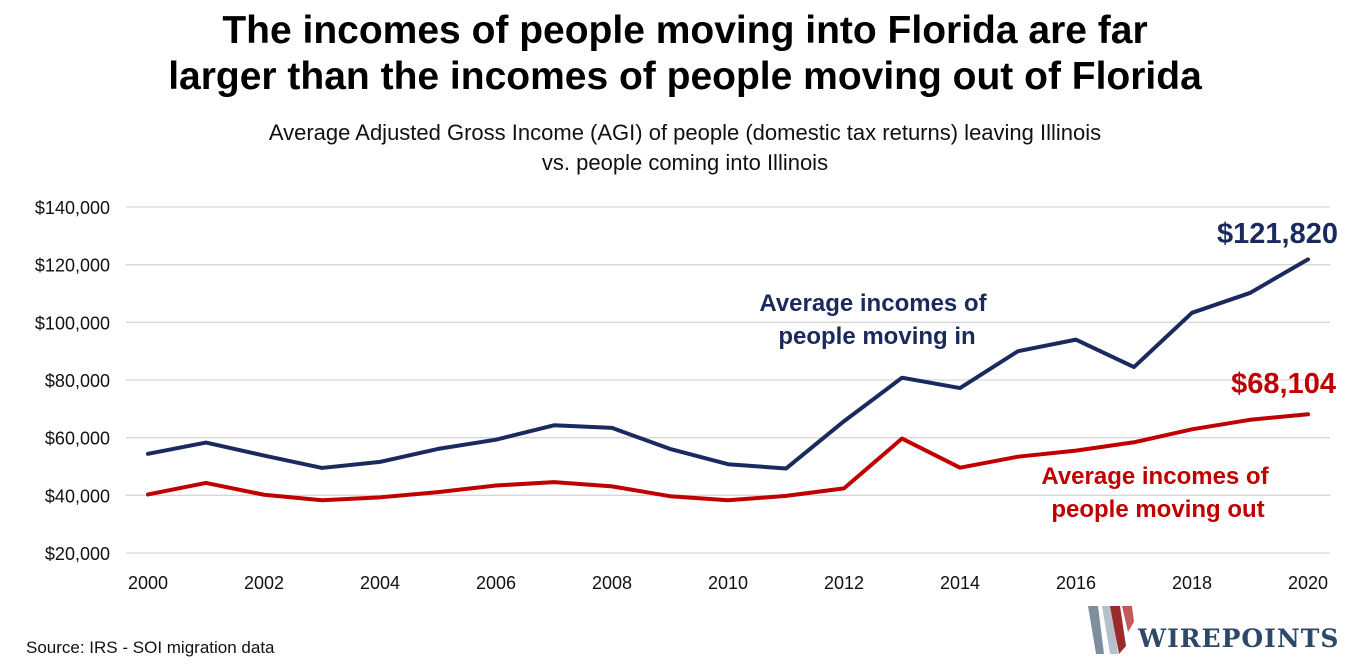 The image size is (1370, 668). I want to click on x-tick-label: 2014, so click(960, 583).